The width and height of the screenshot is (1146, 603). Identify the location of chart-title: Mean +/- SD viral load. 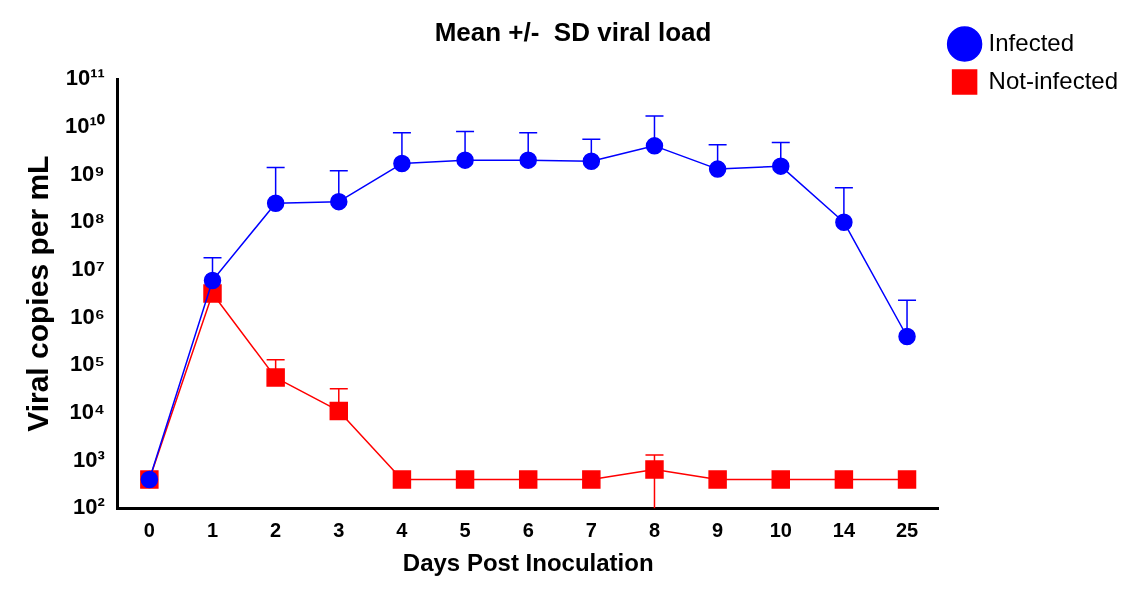
(573, 31).